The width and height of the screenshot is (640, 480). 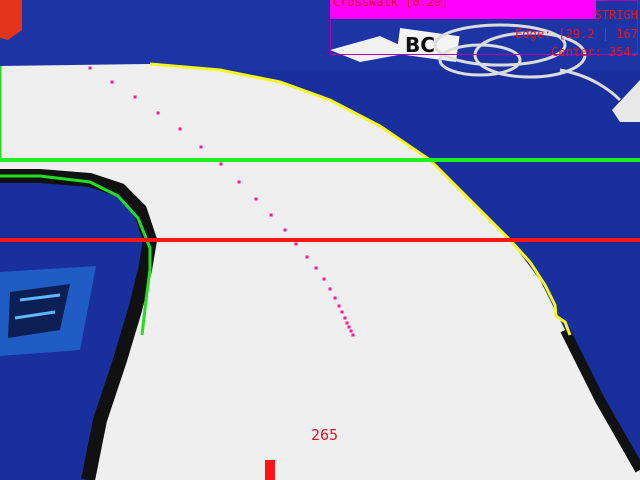 I want to click on mode-label: STRIGH, so click(x=616, y=15).